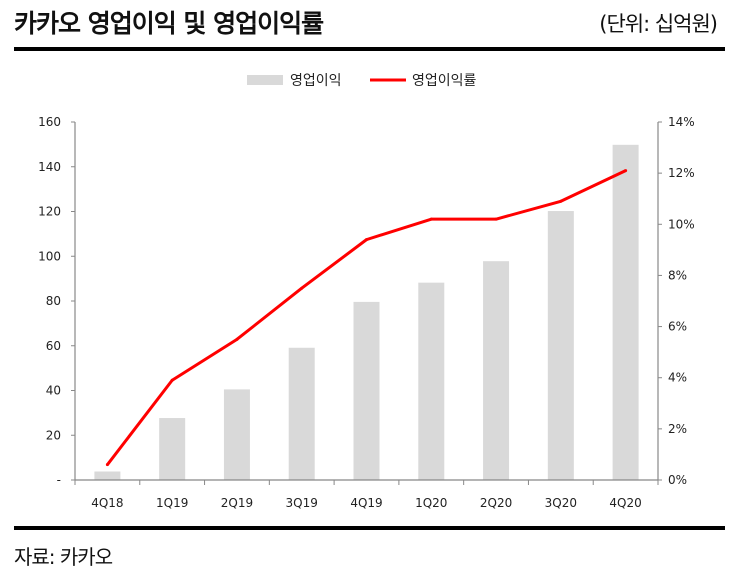 Image resolution: width=739 pixels, height=580 pixels. What do you see at coordinates (681, 173) in the screenshot?
I see `right-tick-label: 12%` at bounding box center [681, 173].